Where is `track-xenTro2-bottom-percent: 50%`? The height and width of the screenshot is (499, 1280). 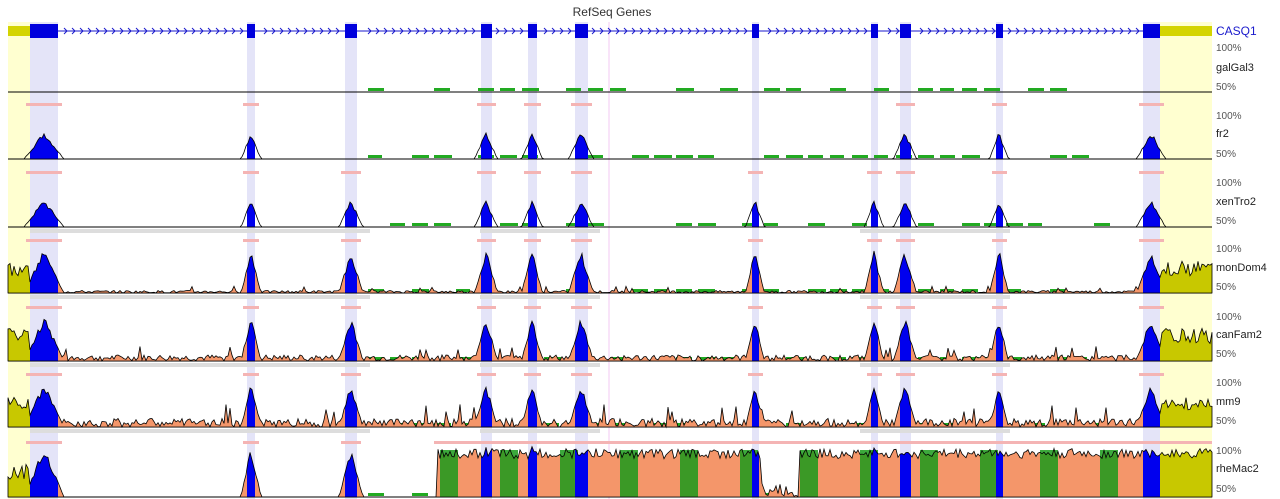 track-xenTro2-bottom-percent: 50% is located at coordinates (1226, 221).